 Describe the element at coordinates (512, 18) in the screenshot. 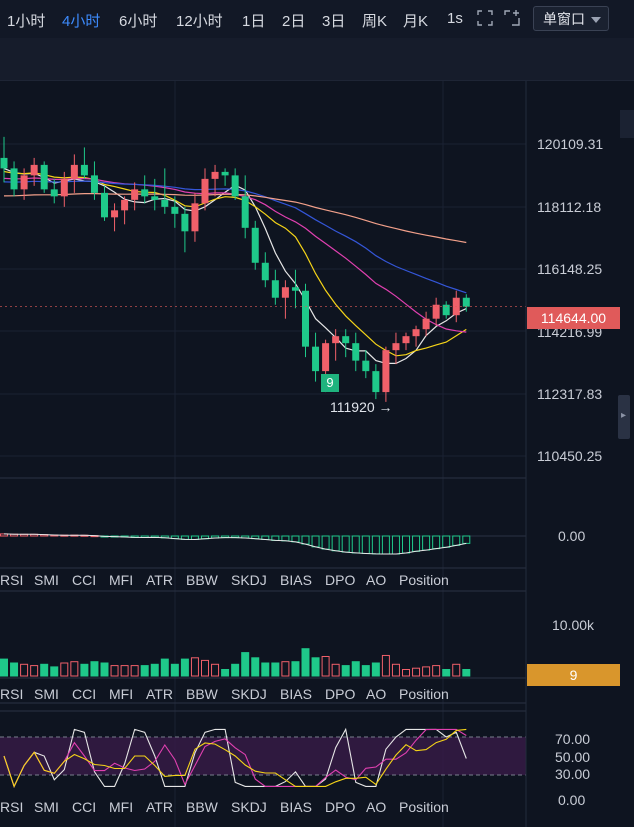

I see `add-window-icon` at that location.